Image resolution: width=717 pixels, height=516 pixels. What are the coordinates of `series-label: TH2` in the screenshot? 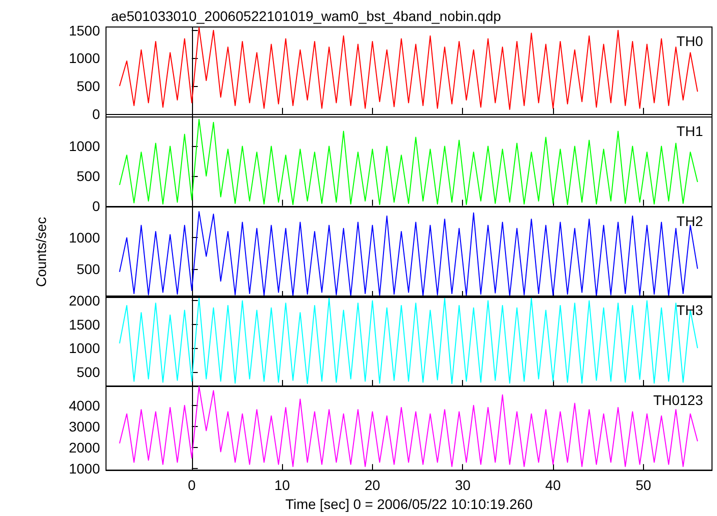 It's located at (690, 220).